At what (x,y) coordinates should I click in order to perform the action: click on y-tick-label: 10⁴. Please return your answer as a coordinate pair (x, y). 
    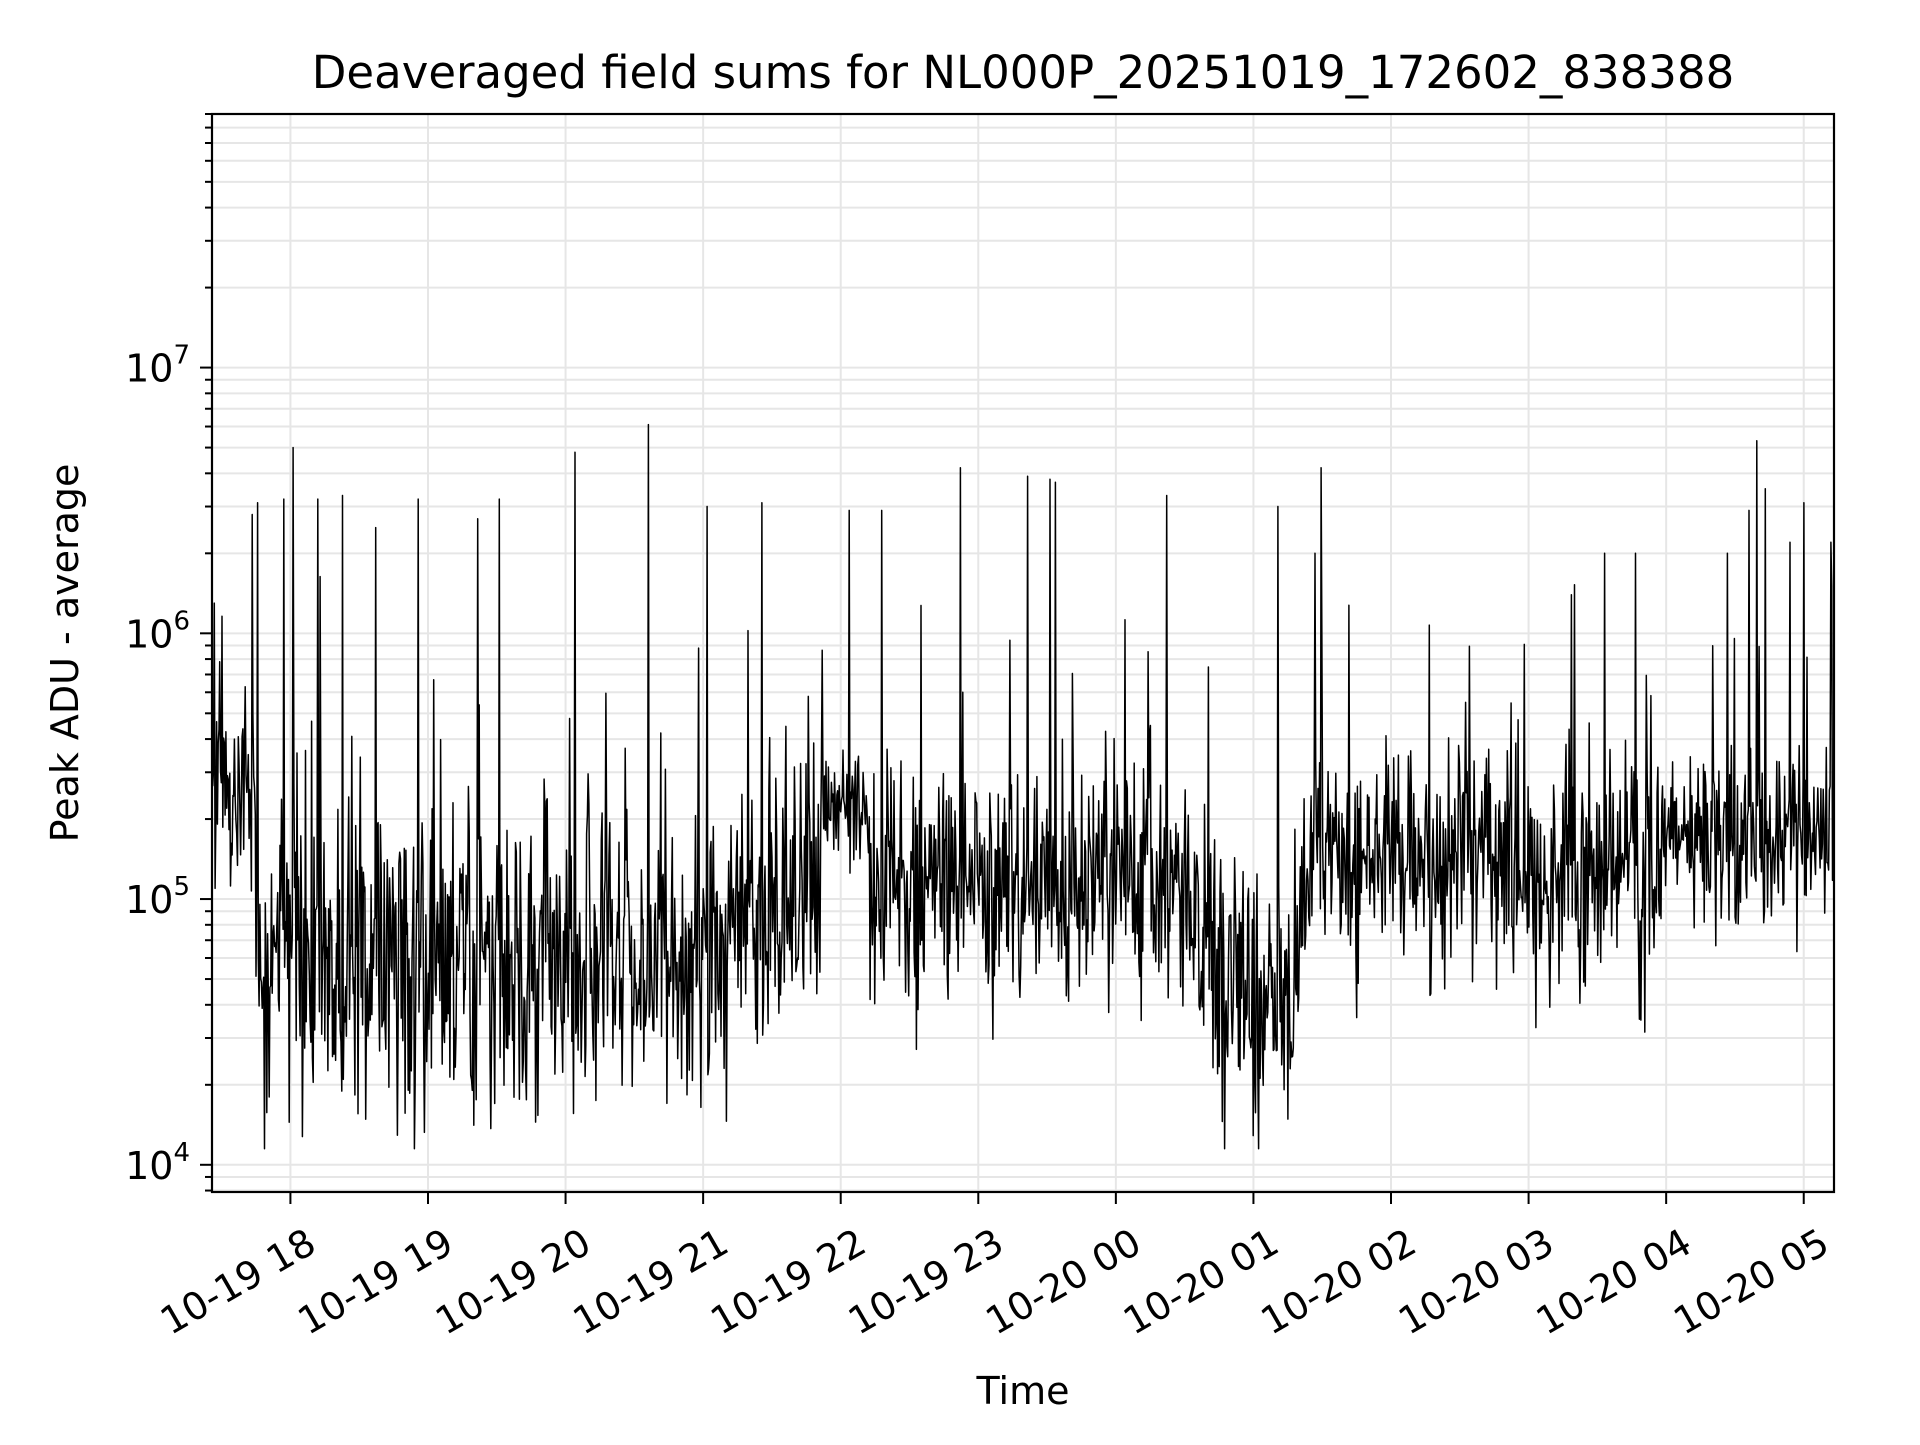
    Looking at the image, I should click on (157, 1163).